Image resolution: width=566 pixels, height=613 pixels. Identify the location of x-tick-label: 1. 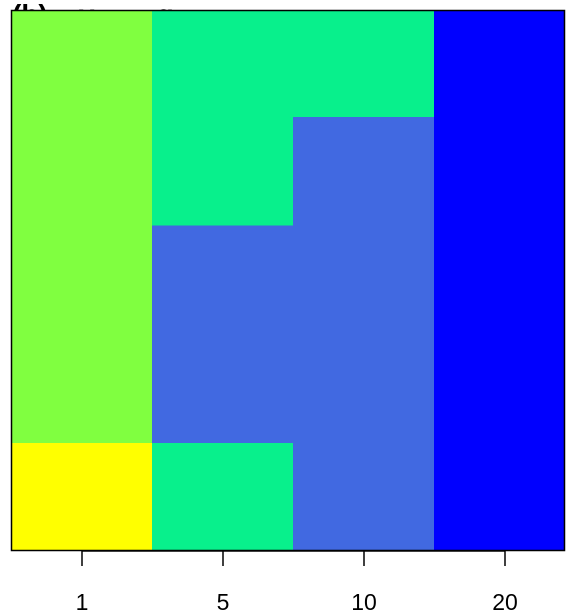
(82, 601).